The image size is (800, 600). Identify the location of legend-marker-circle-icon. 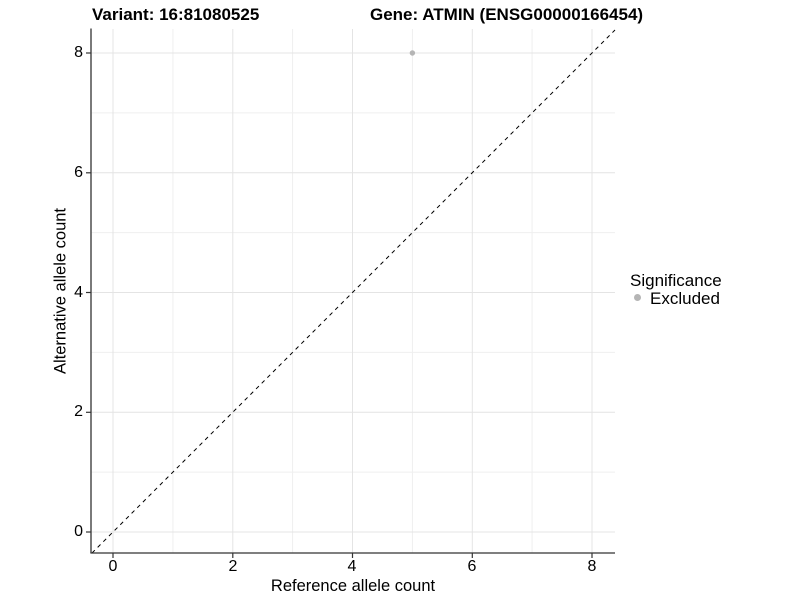
(637, 297).